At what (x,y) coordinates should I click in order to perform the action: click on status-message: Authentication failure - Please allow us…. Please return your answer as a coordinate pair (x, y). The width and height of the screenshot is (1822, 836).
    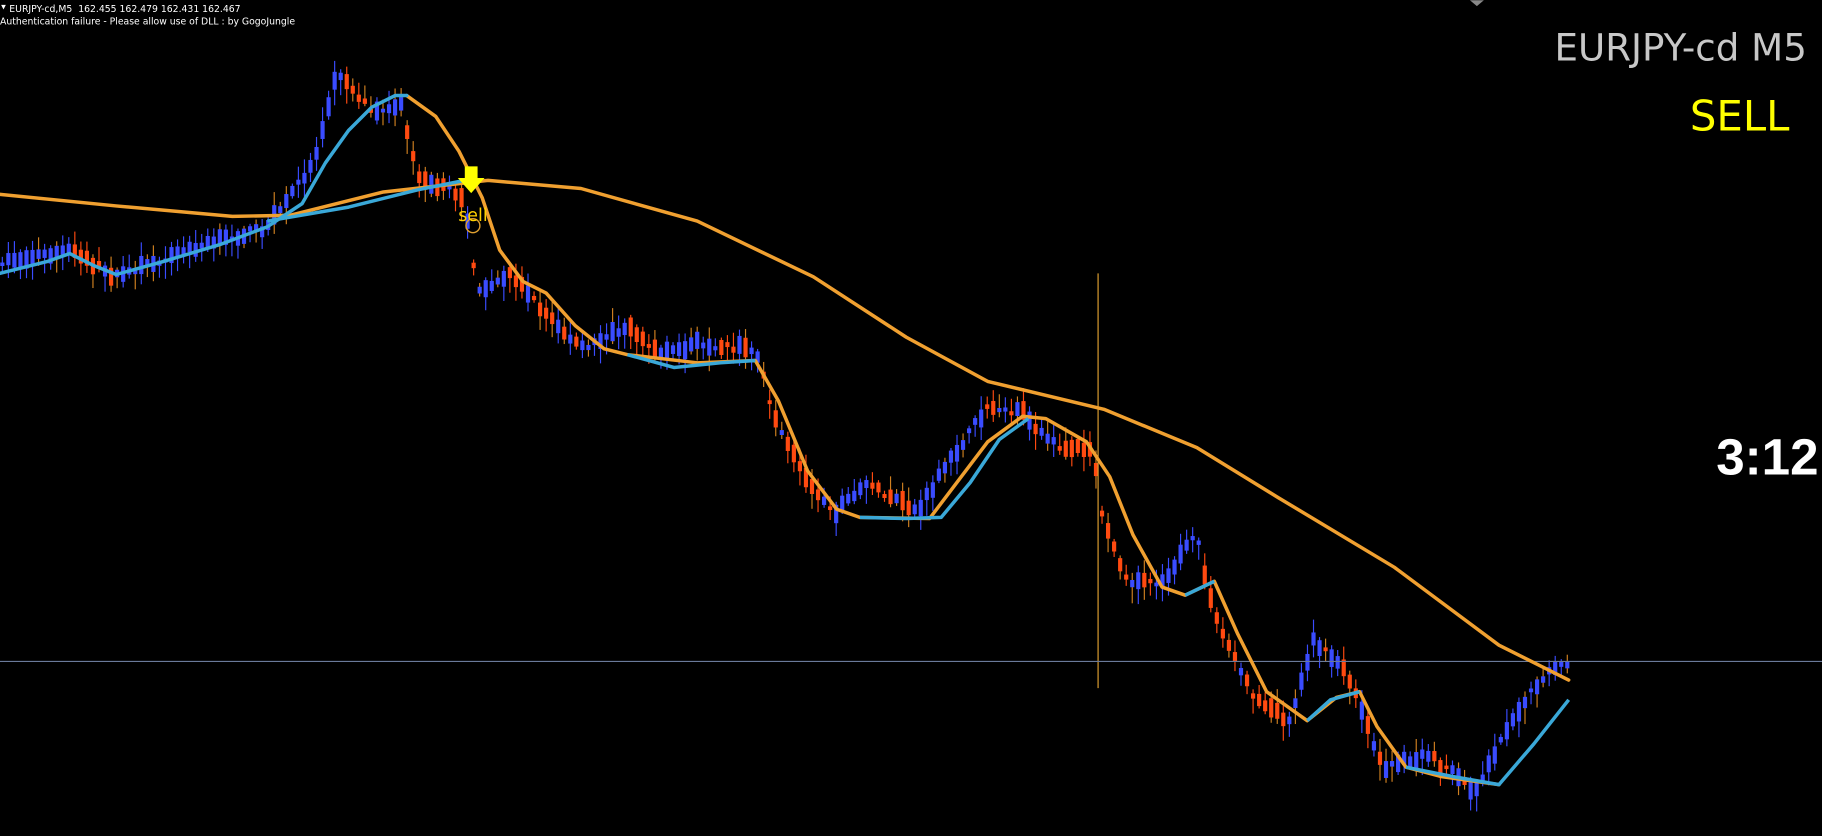
    Looking at the image, I should click on (147, 22).